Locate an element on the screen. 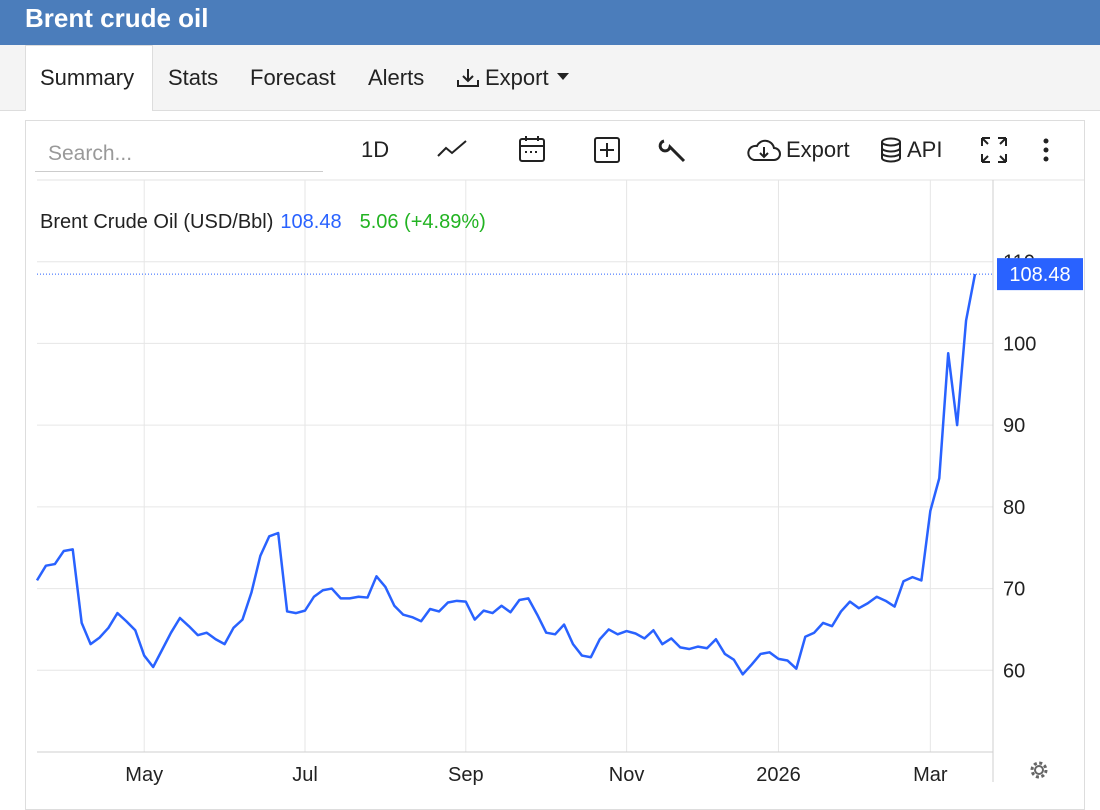  toolbar-icons is located at coordinates (743, 149).